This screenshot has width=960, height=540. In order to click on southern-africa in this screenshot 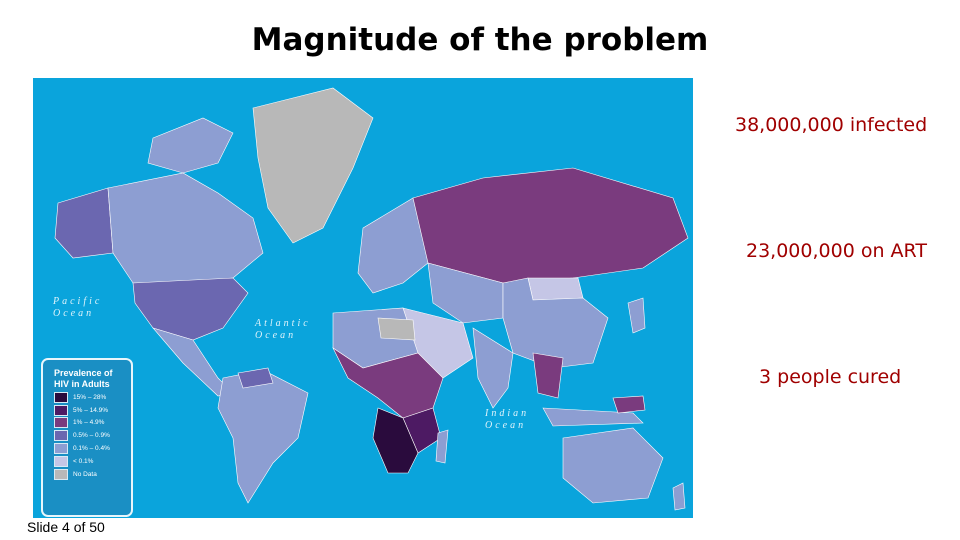, I will do `click(395, 440)`.